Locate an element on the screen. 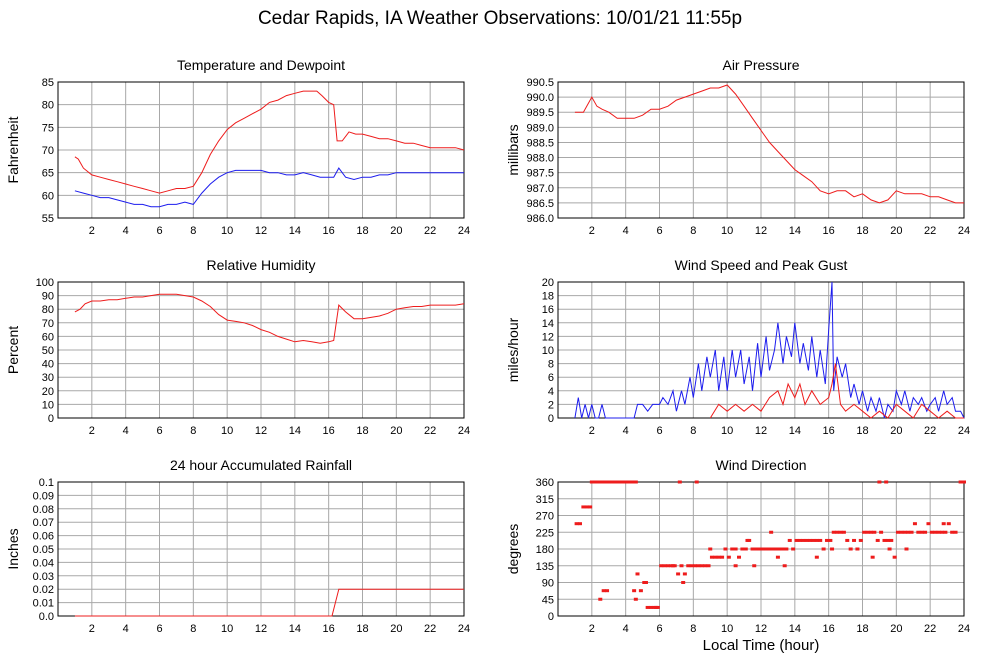 The width and height of the screenshot is (1000, 660). rh-ytick-label: 50 is located at coordinates (48, 351).